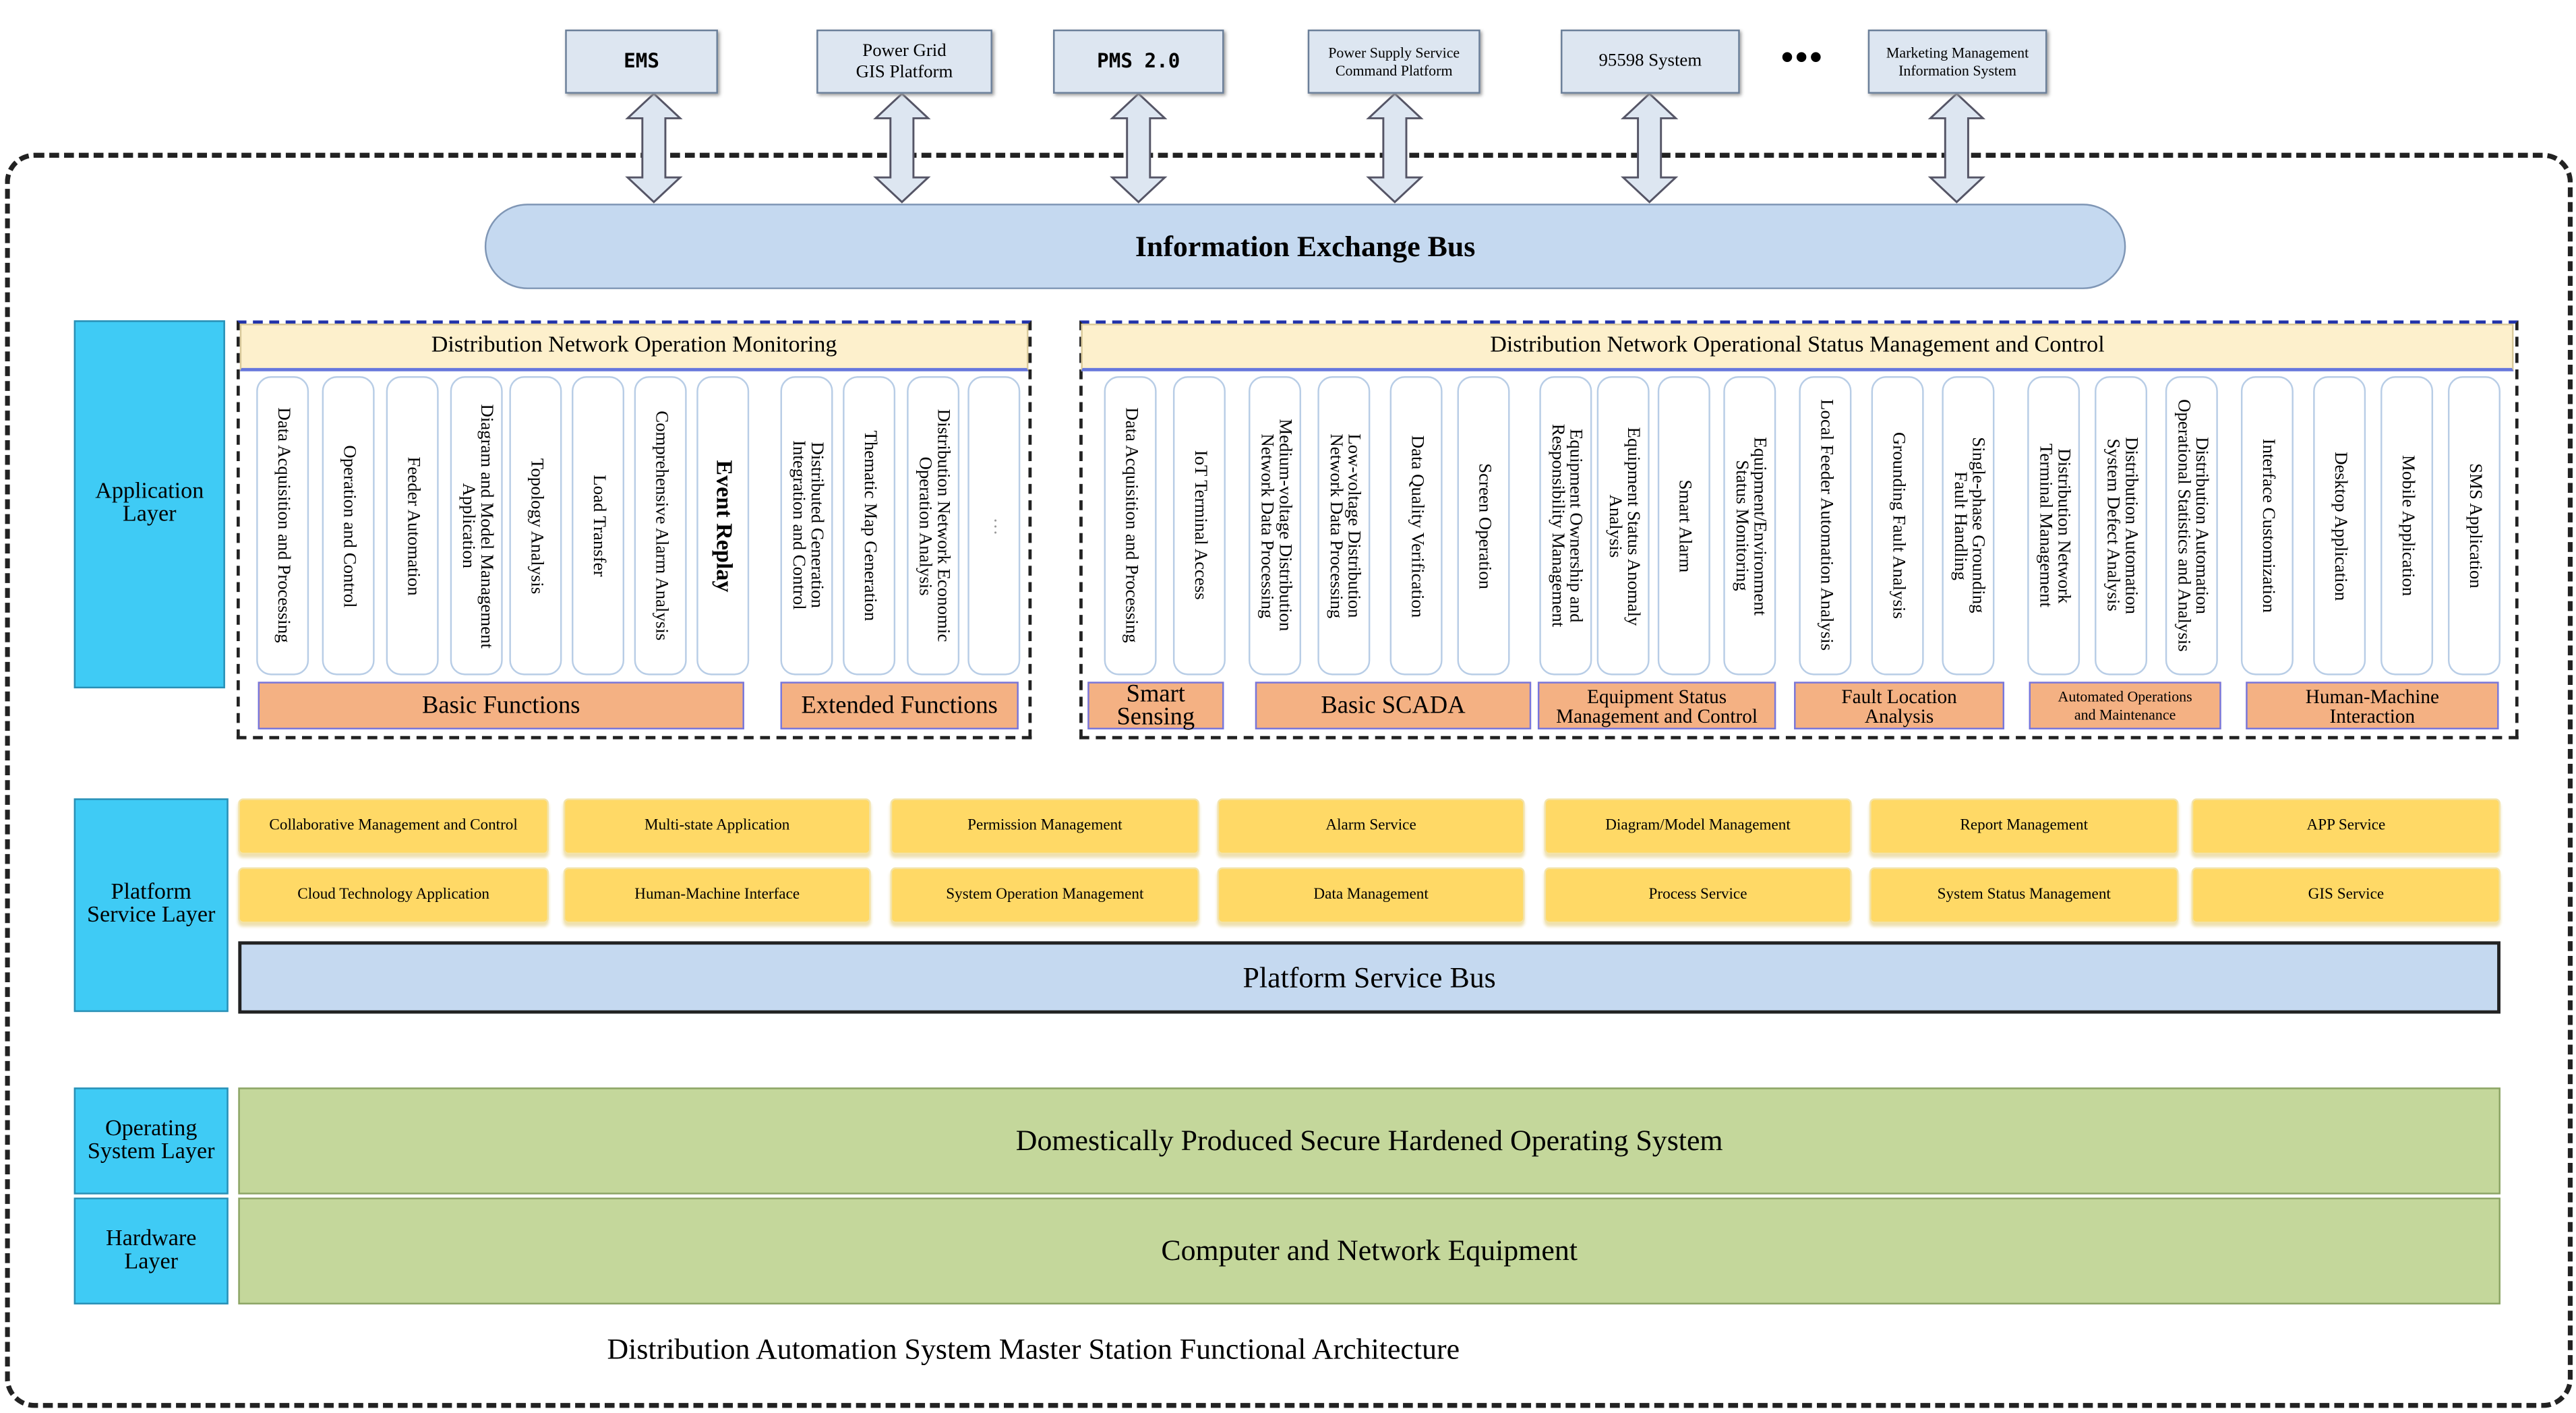  I want to click on platform-service-item: Multi-state Application, so click(717, 826).